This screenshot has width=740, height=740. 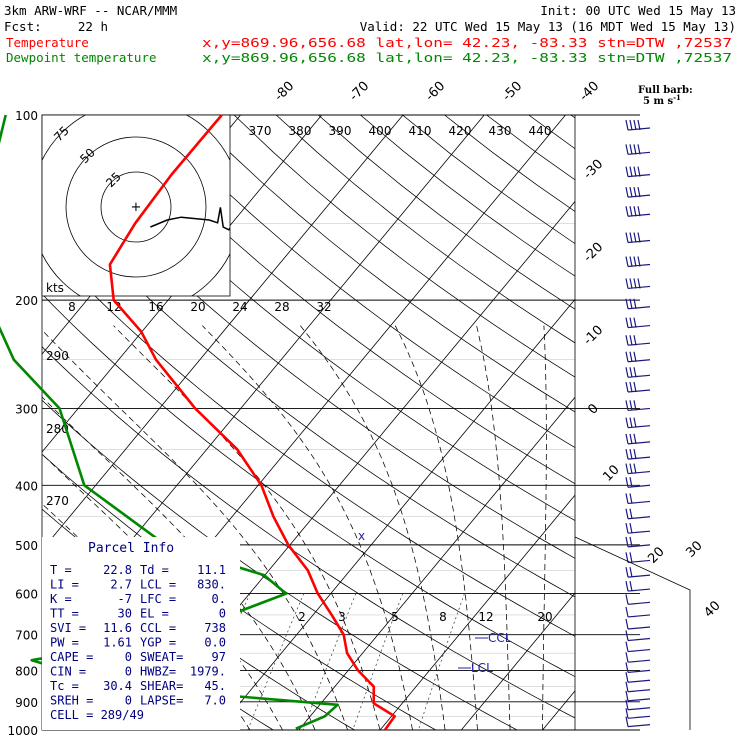 What do you see at coordinates (436, 92) in the screenshot?
I see `isotherm-label: -60` at bounding box center [436, 92].